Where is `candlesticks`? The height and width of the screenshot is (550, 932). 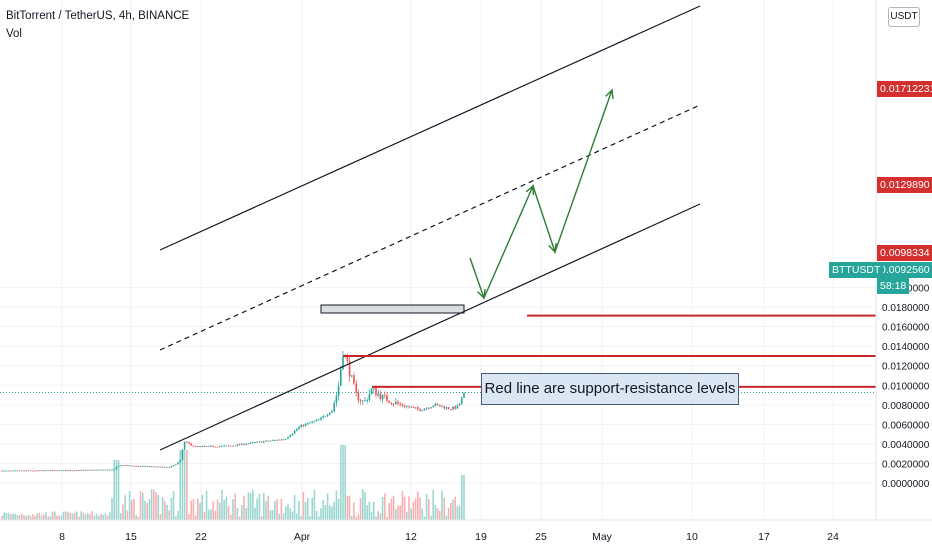 candlesticks is located at coordinates (233, 411).